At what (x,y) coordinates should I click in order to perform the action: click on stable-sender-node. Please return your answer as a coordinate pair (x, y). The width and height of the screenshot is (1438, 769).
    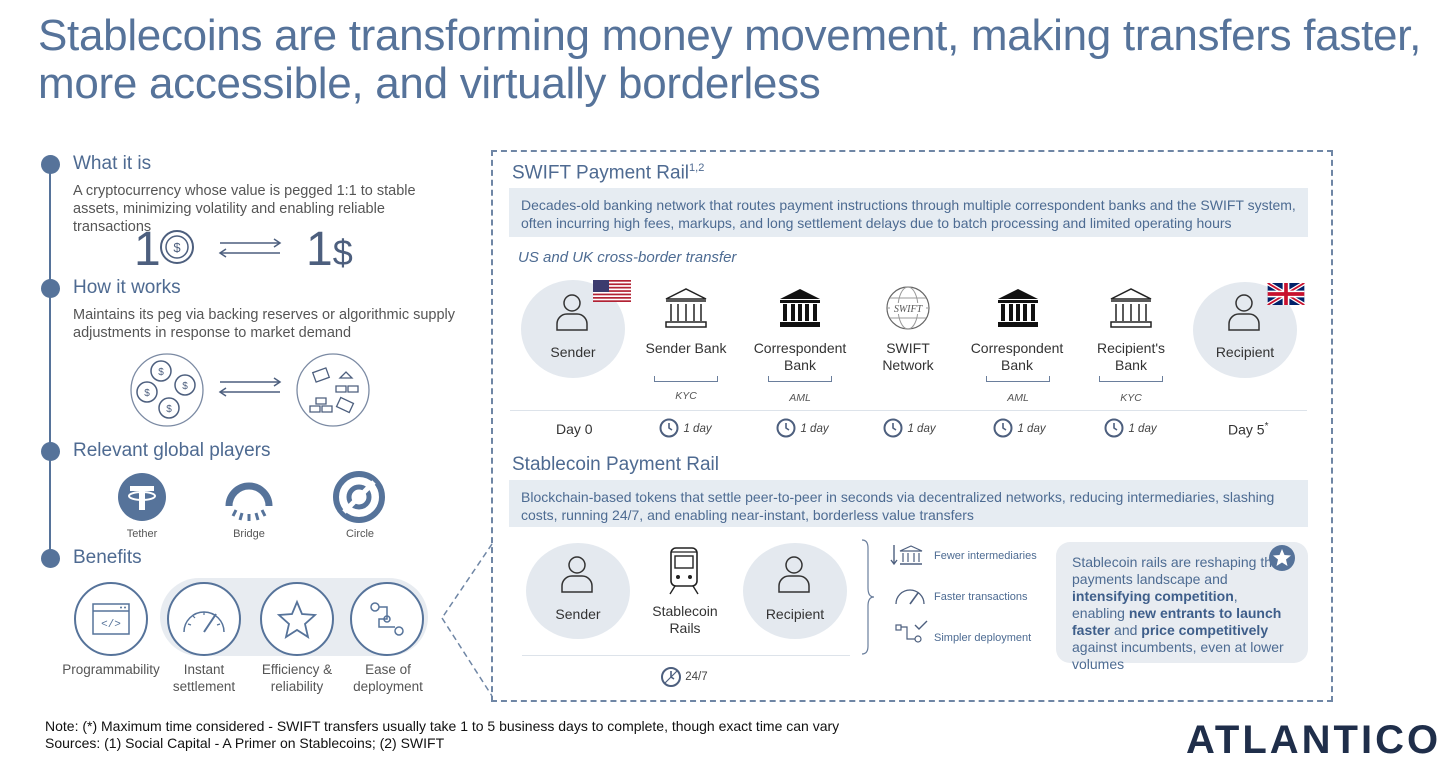
    Looking at the image, I should click on (578, 591).